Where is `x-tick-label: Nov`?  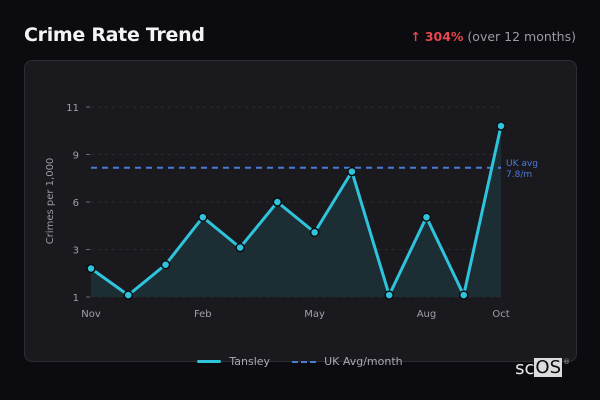 x-tick-label: Nov is located at coordinates (91, 314).